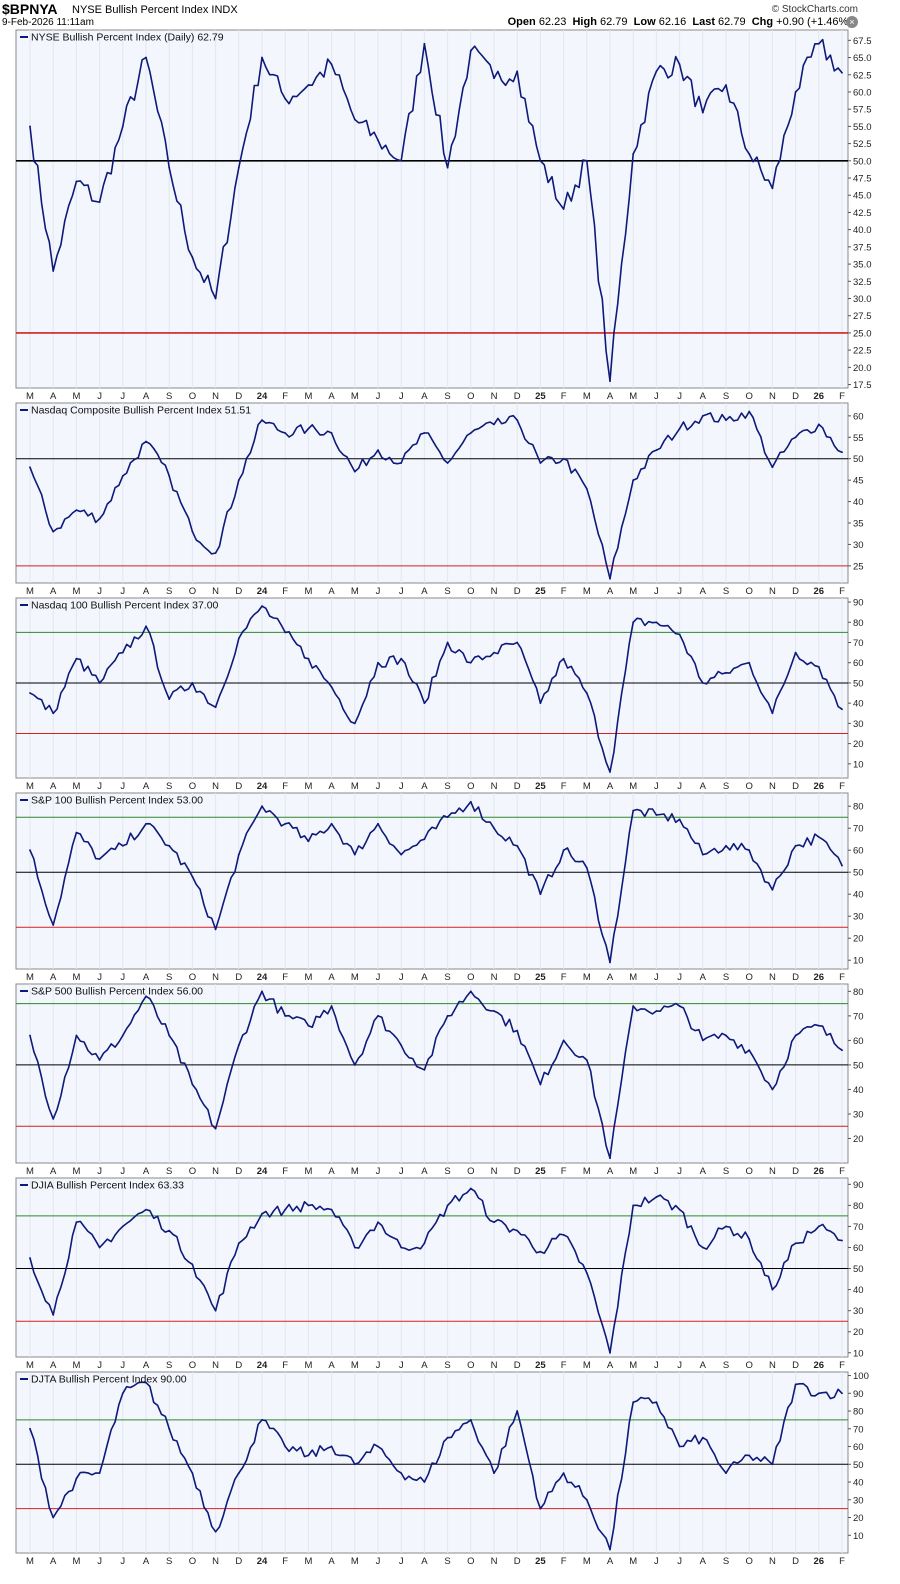 This screenshot has width=900, height=1584. Describe the element at coordinates (862, 144) in the screenshot. I see `y-tick-label: 52.5` at that location.